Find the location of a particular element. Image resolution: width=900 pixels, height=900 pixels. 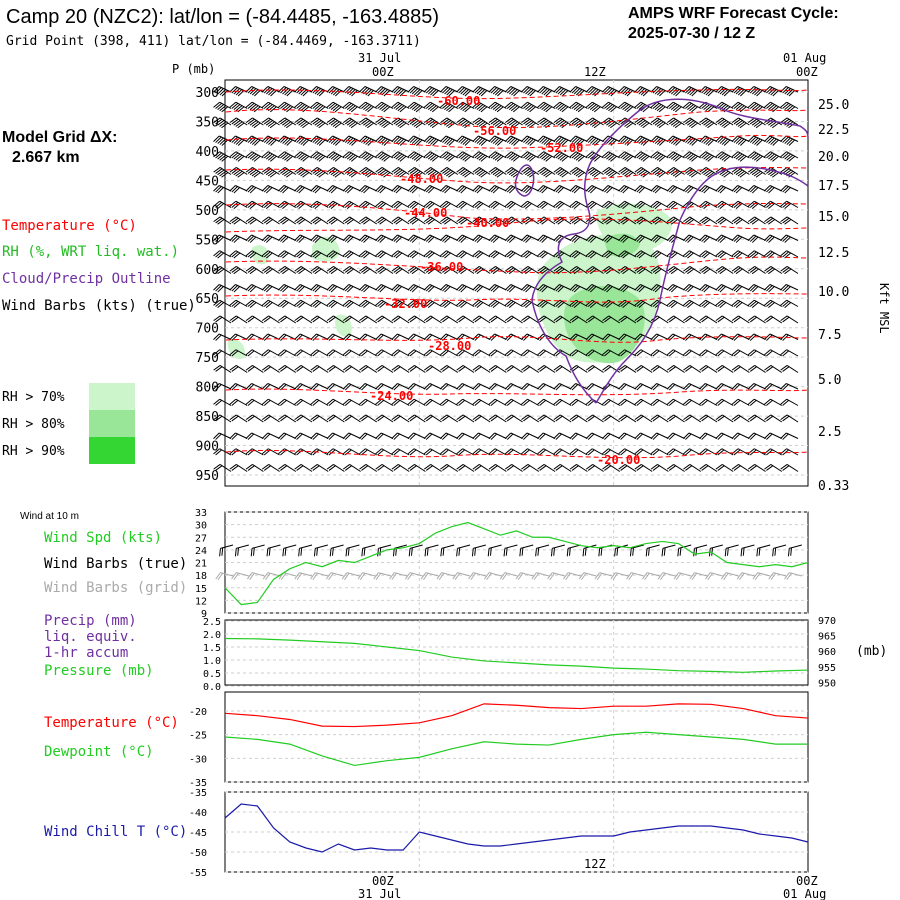

wind-tick-label: 27 is located at coordinates (201, 538).